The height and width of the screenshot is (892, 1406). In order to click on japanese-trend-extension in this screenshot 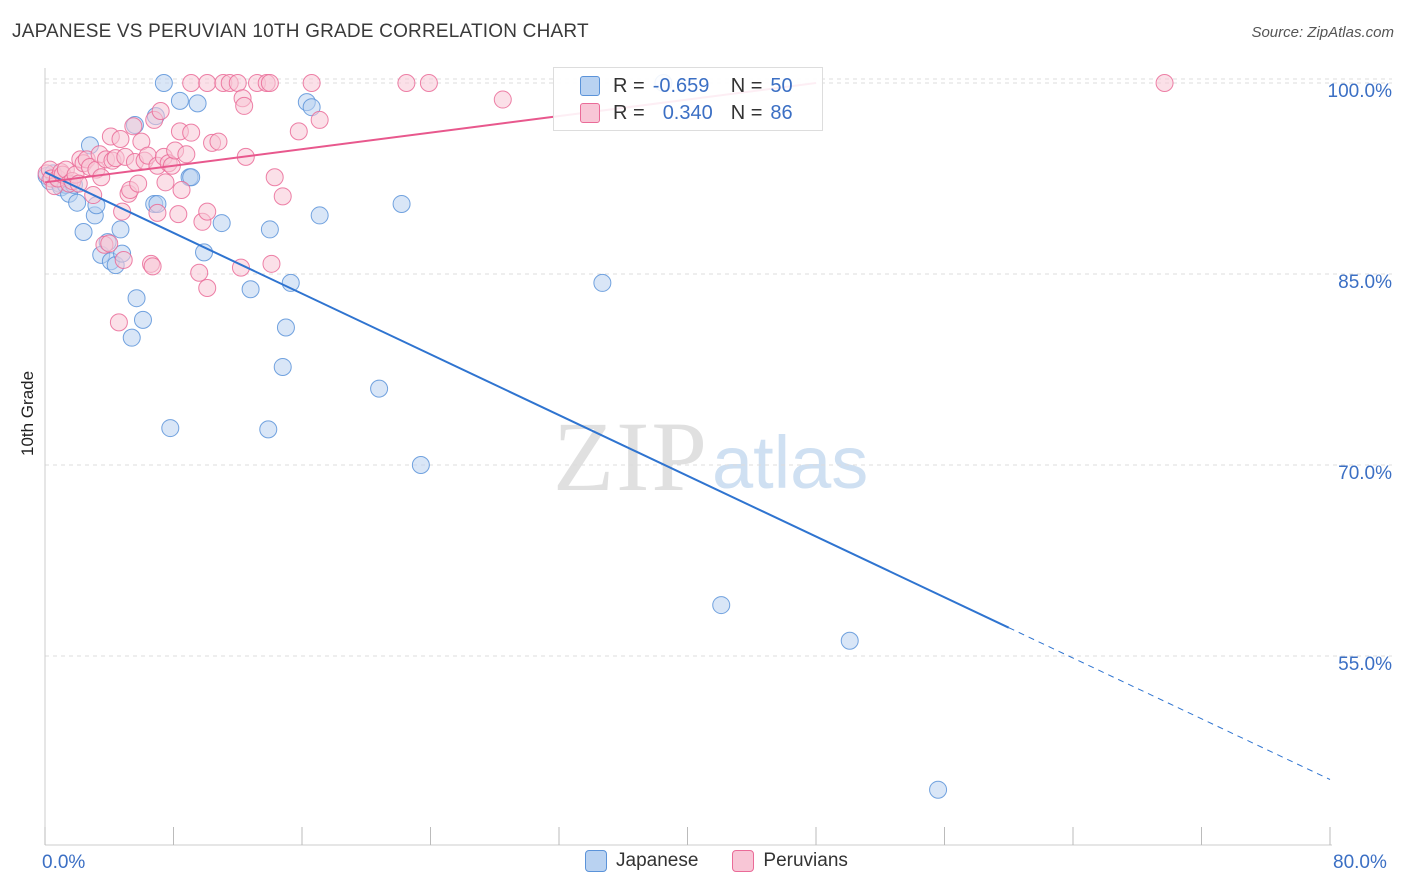, I will do `click(1169, 703)`.